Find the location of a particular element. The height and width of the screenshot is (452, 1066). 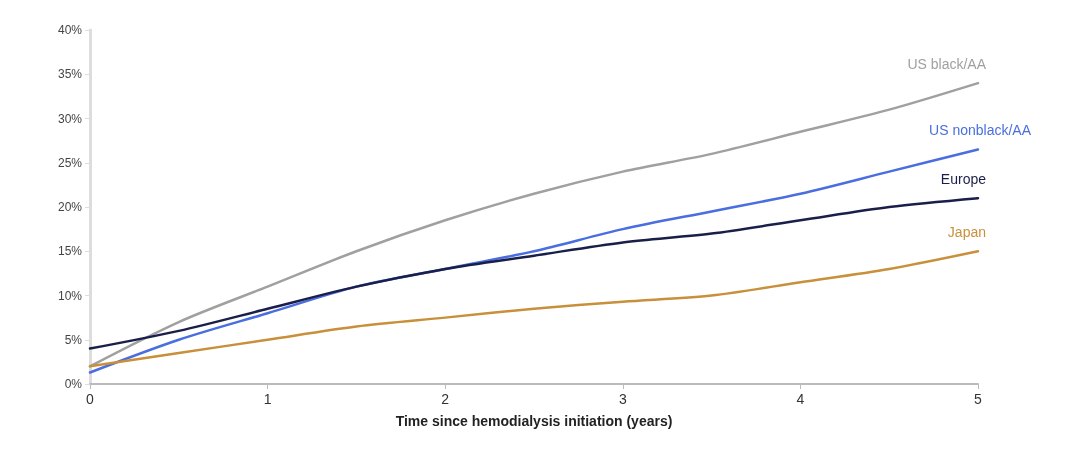

y-tick-label: 35% is located at coordinates (70, 74).